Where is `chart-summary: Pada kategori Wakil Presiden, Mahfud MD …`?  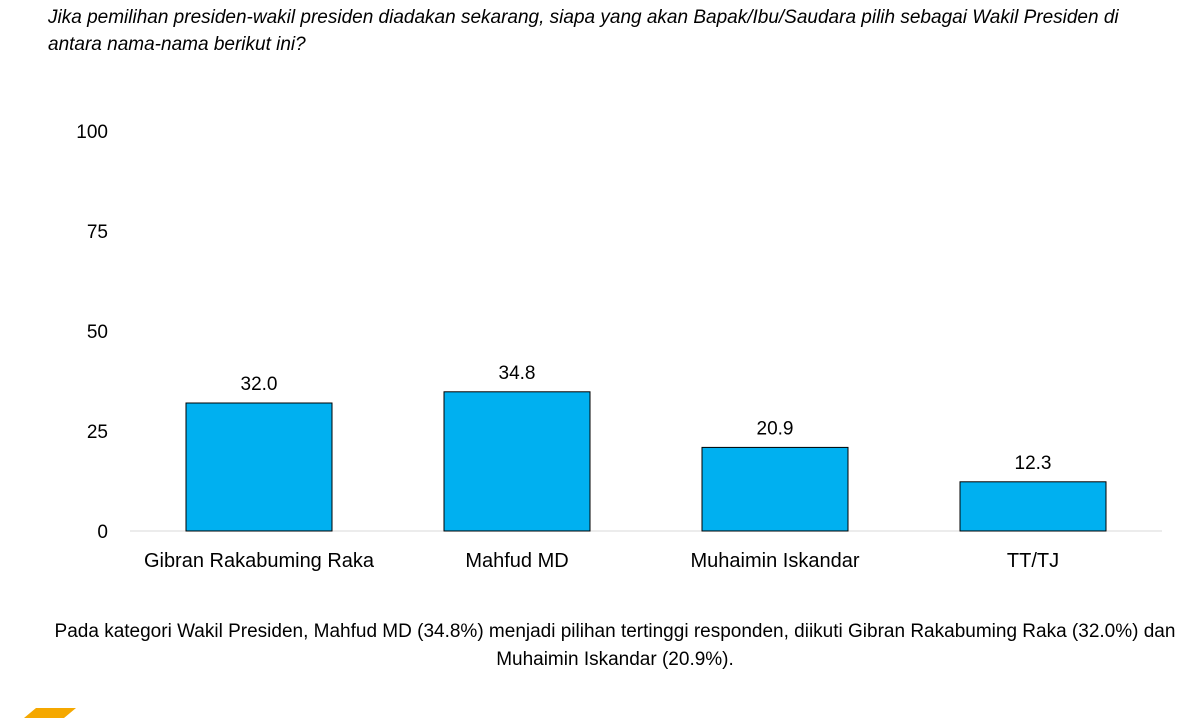 chart-summary: Pada kategori Wakil Presiden, Mahfud MD … is located at coordinates (615, 645).